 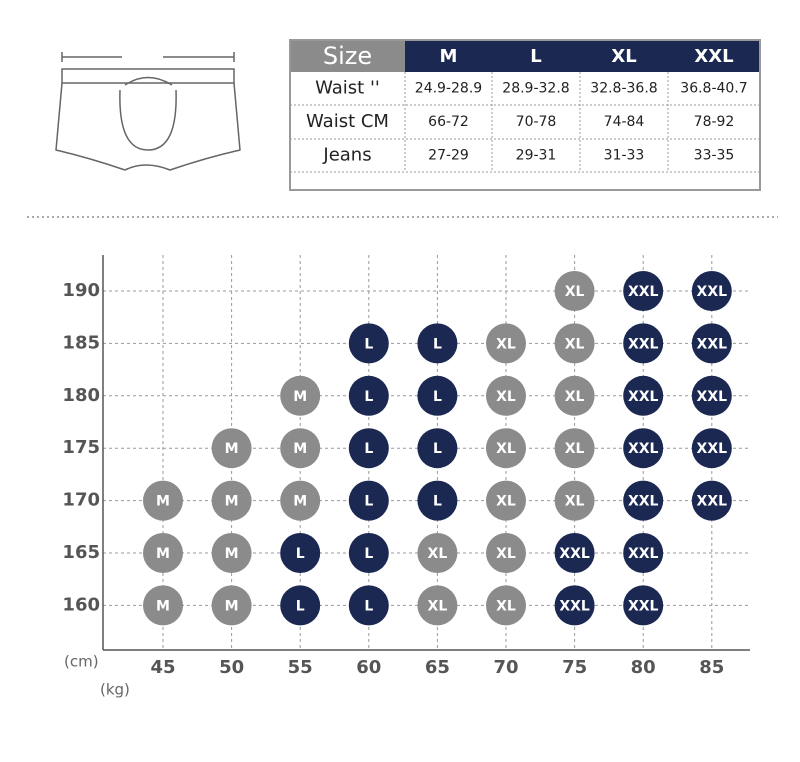 I want to click on x-tick-label: 50, so click(x=231, y=667).